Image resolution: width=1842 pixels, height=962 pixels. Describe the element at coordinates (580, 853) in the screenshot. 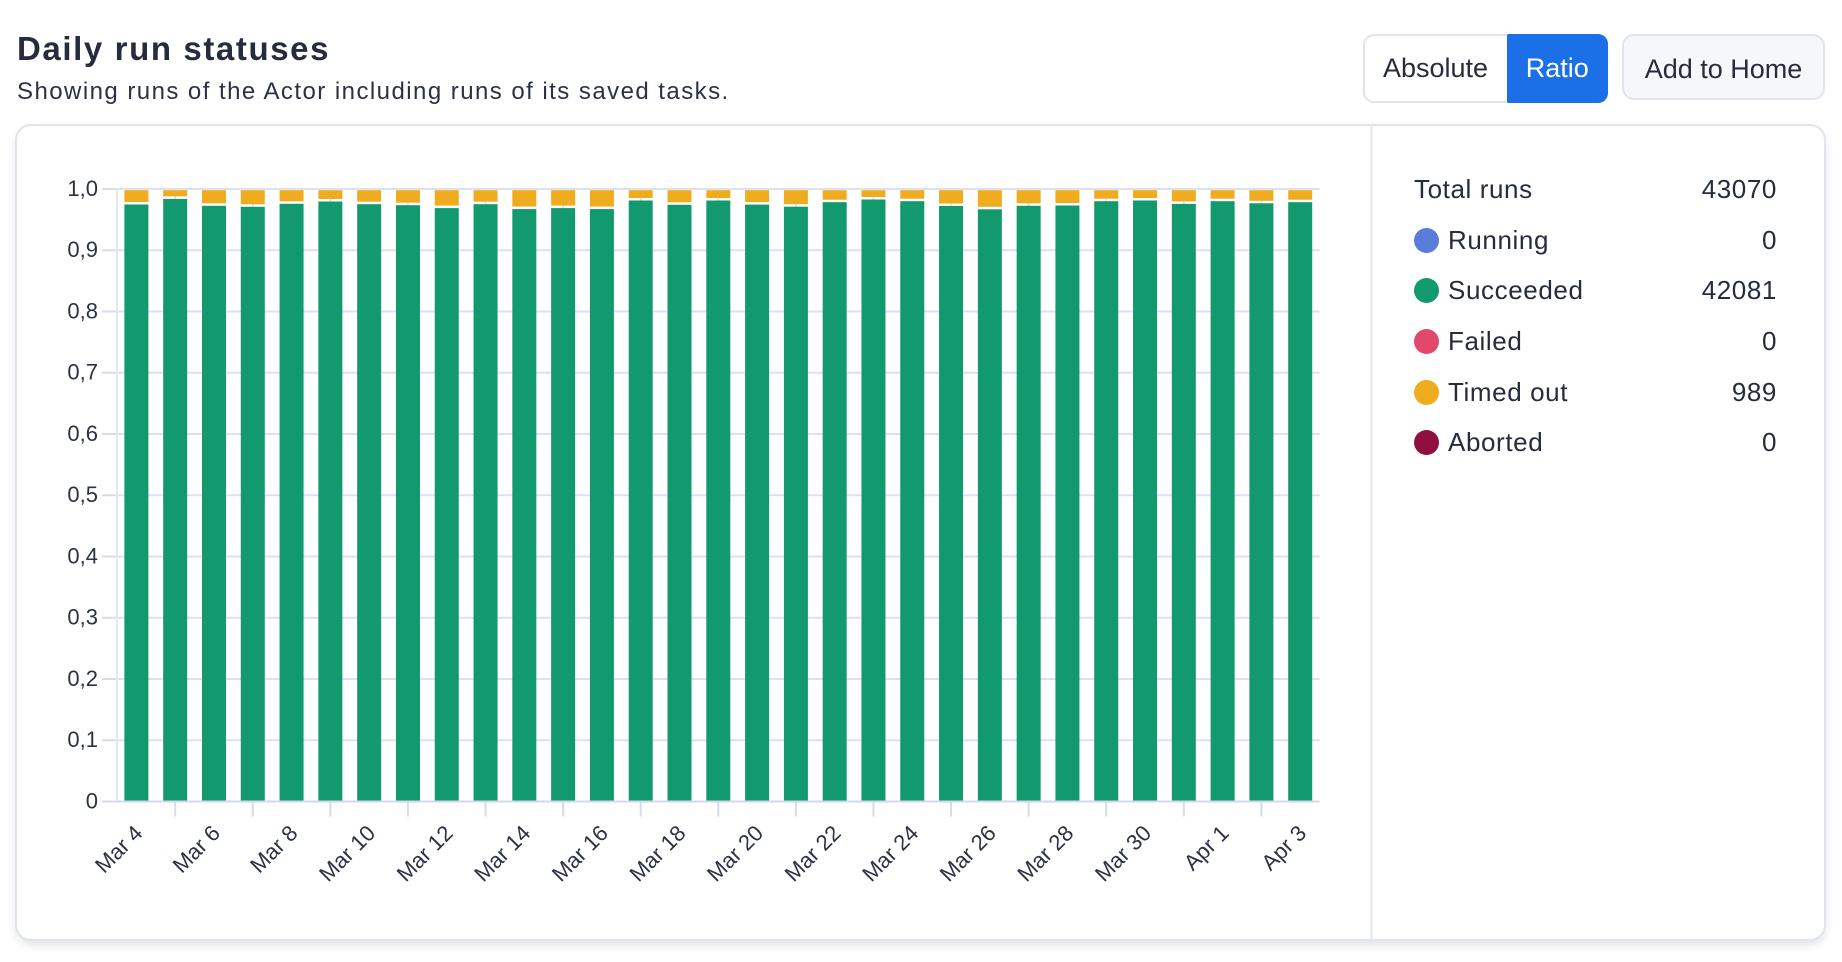

I see `svg-text: Mar 16` at that location.